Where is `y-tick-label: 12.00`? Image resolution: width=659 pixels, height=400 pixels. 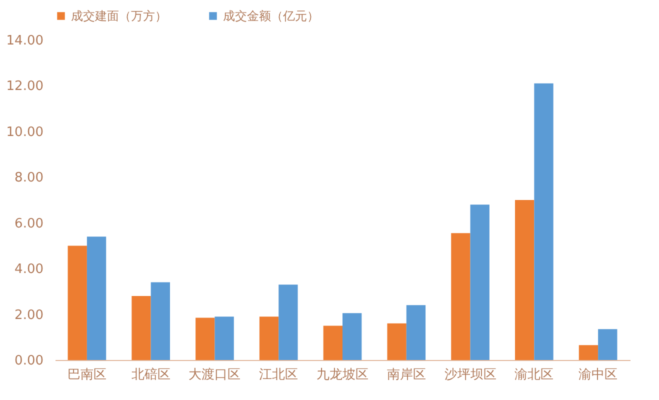
y-tick-label: 12.00 is located at coordinates (25, 86).